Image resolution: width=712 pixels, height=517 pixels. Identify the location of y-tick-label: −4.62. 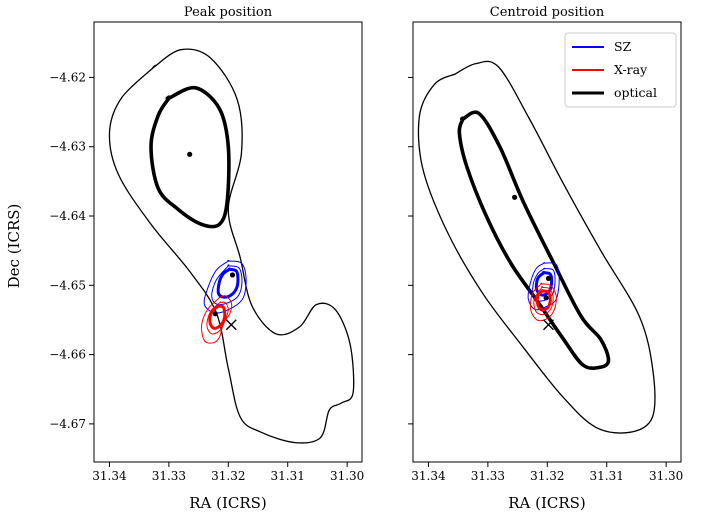
(67, 77).